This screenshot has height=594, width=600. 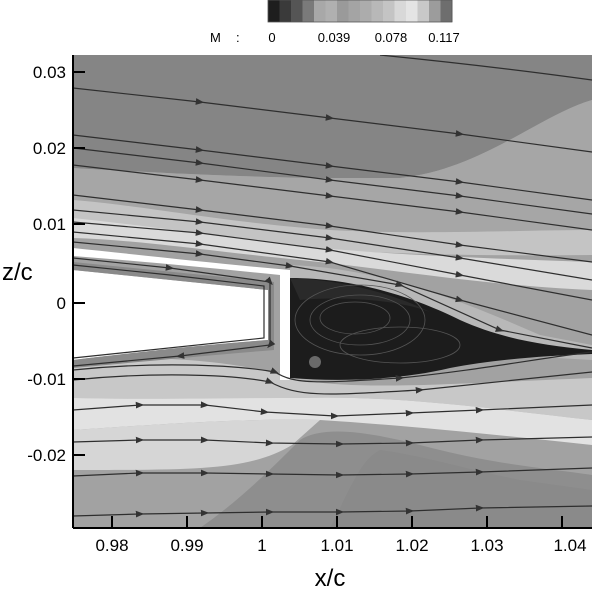 What do you see at coordinates (46, 379) in the screenshot?
I see `y-tick-label: -0.01` at bounding box center [46, 379].